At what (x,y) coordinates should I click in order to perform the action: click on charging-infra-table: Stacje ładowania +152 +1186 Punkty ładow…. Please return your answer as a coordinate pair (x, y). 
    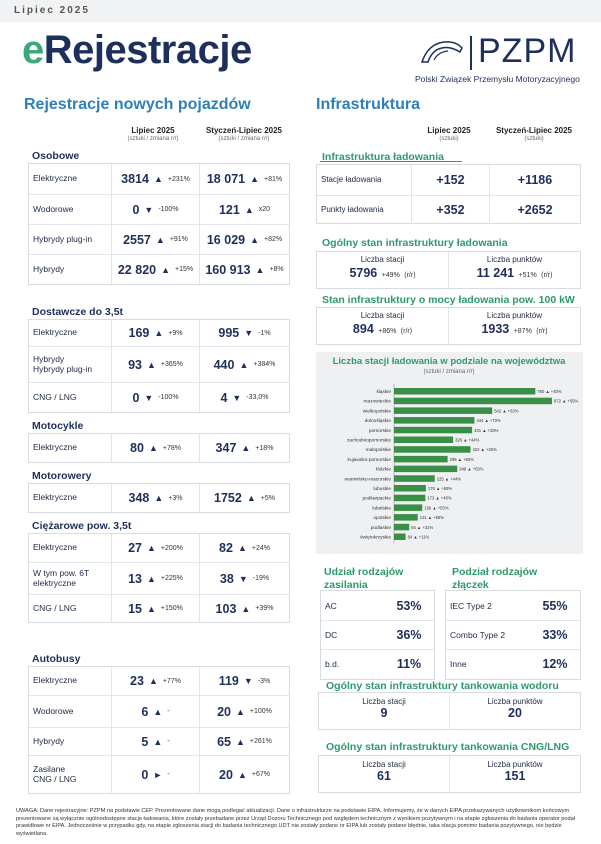
    Looking at the image, I should click on (448, 194).